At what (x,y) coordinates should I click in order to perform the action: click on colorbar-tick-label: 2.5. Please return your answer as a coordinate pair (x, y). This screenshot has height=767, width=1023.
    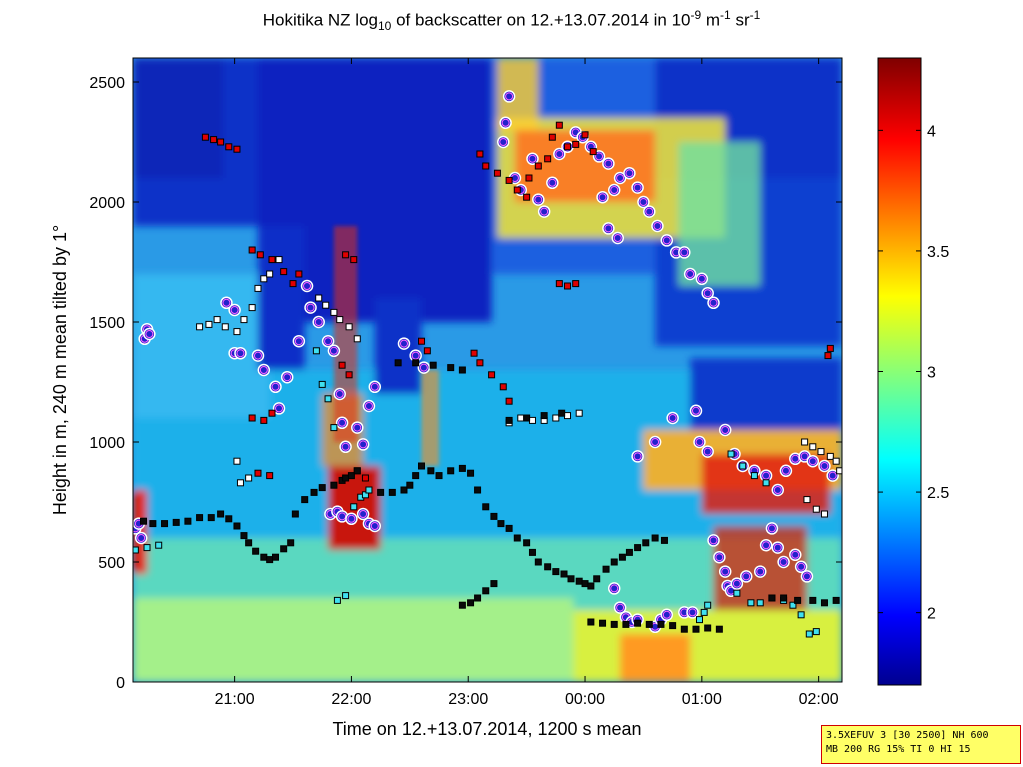
    Looking at the image, I should click on (938, 493).